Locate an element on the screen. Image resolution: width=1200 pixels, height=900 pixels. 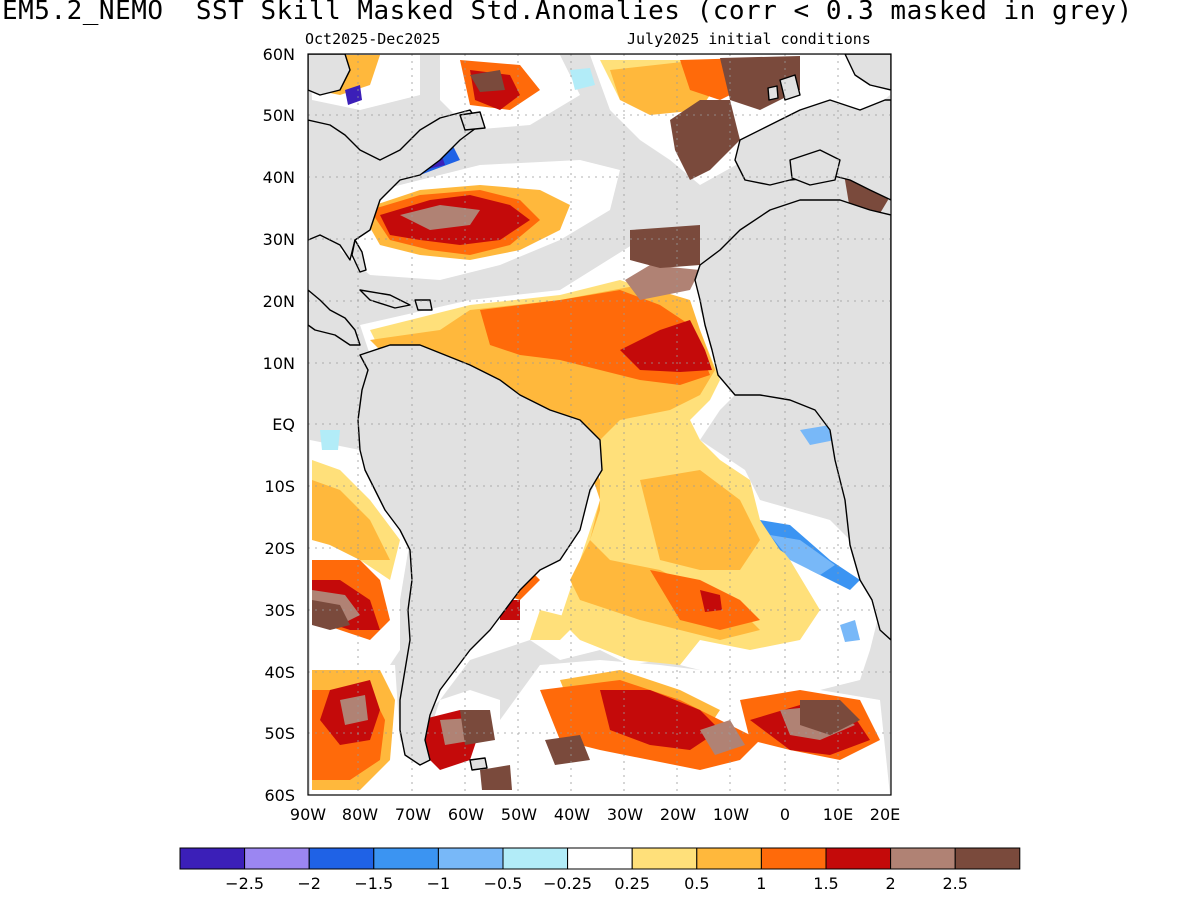
ireland is located at coordinates (773, 93).